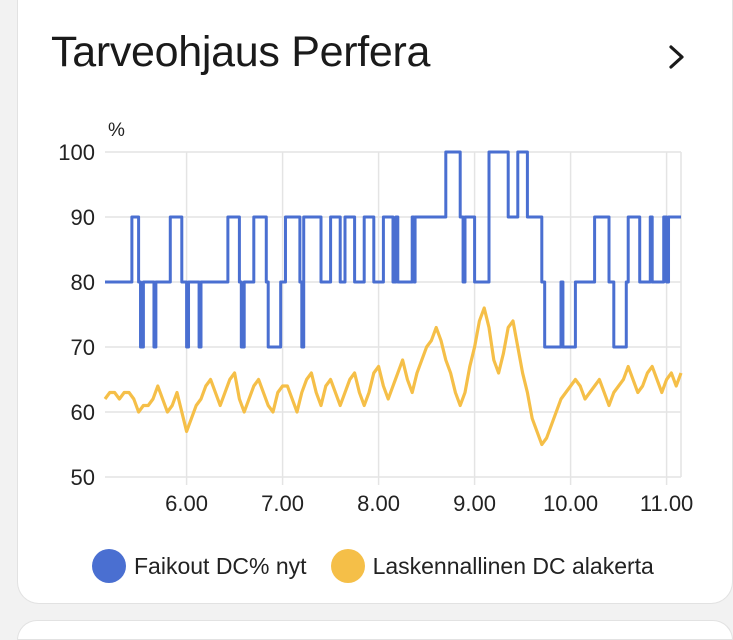 The image size is (733, 640). I want to click on x-tick-label: 10.00, so click(570, 503).